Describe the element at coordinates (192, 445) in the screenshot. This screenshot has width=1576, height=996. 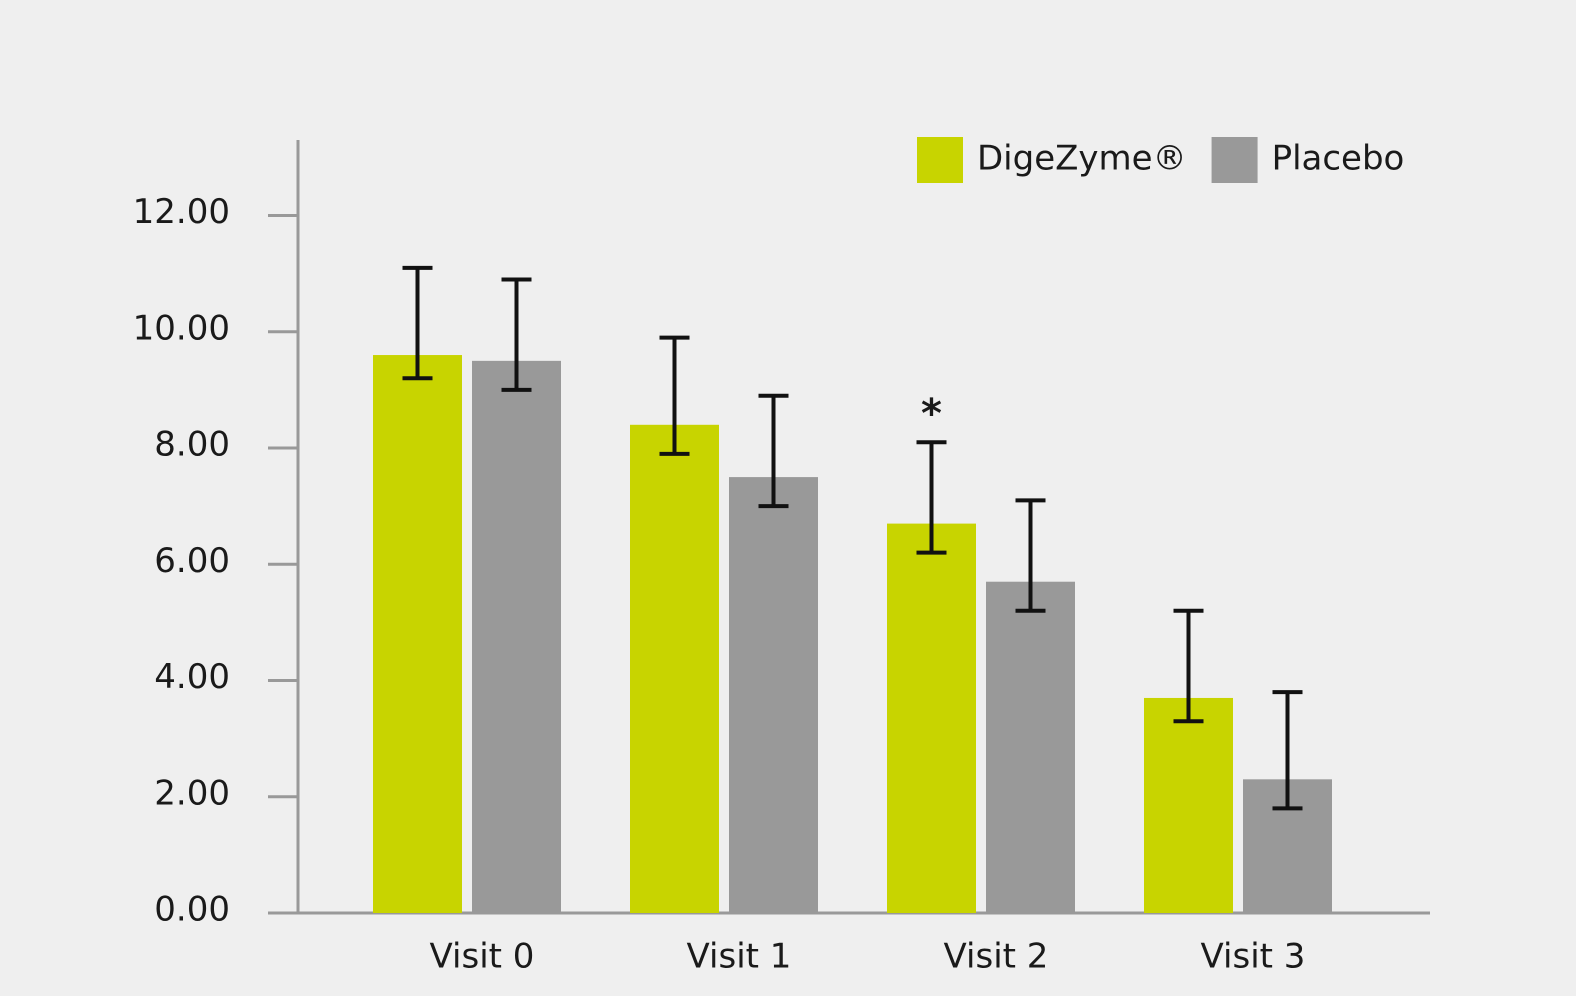
I see `y-tick-label: 8.00` at that location.